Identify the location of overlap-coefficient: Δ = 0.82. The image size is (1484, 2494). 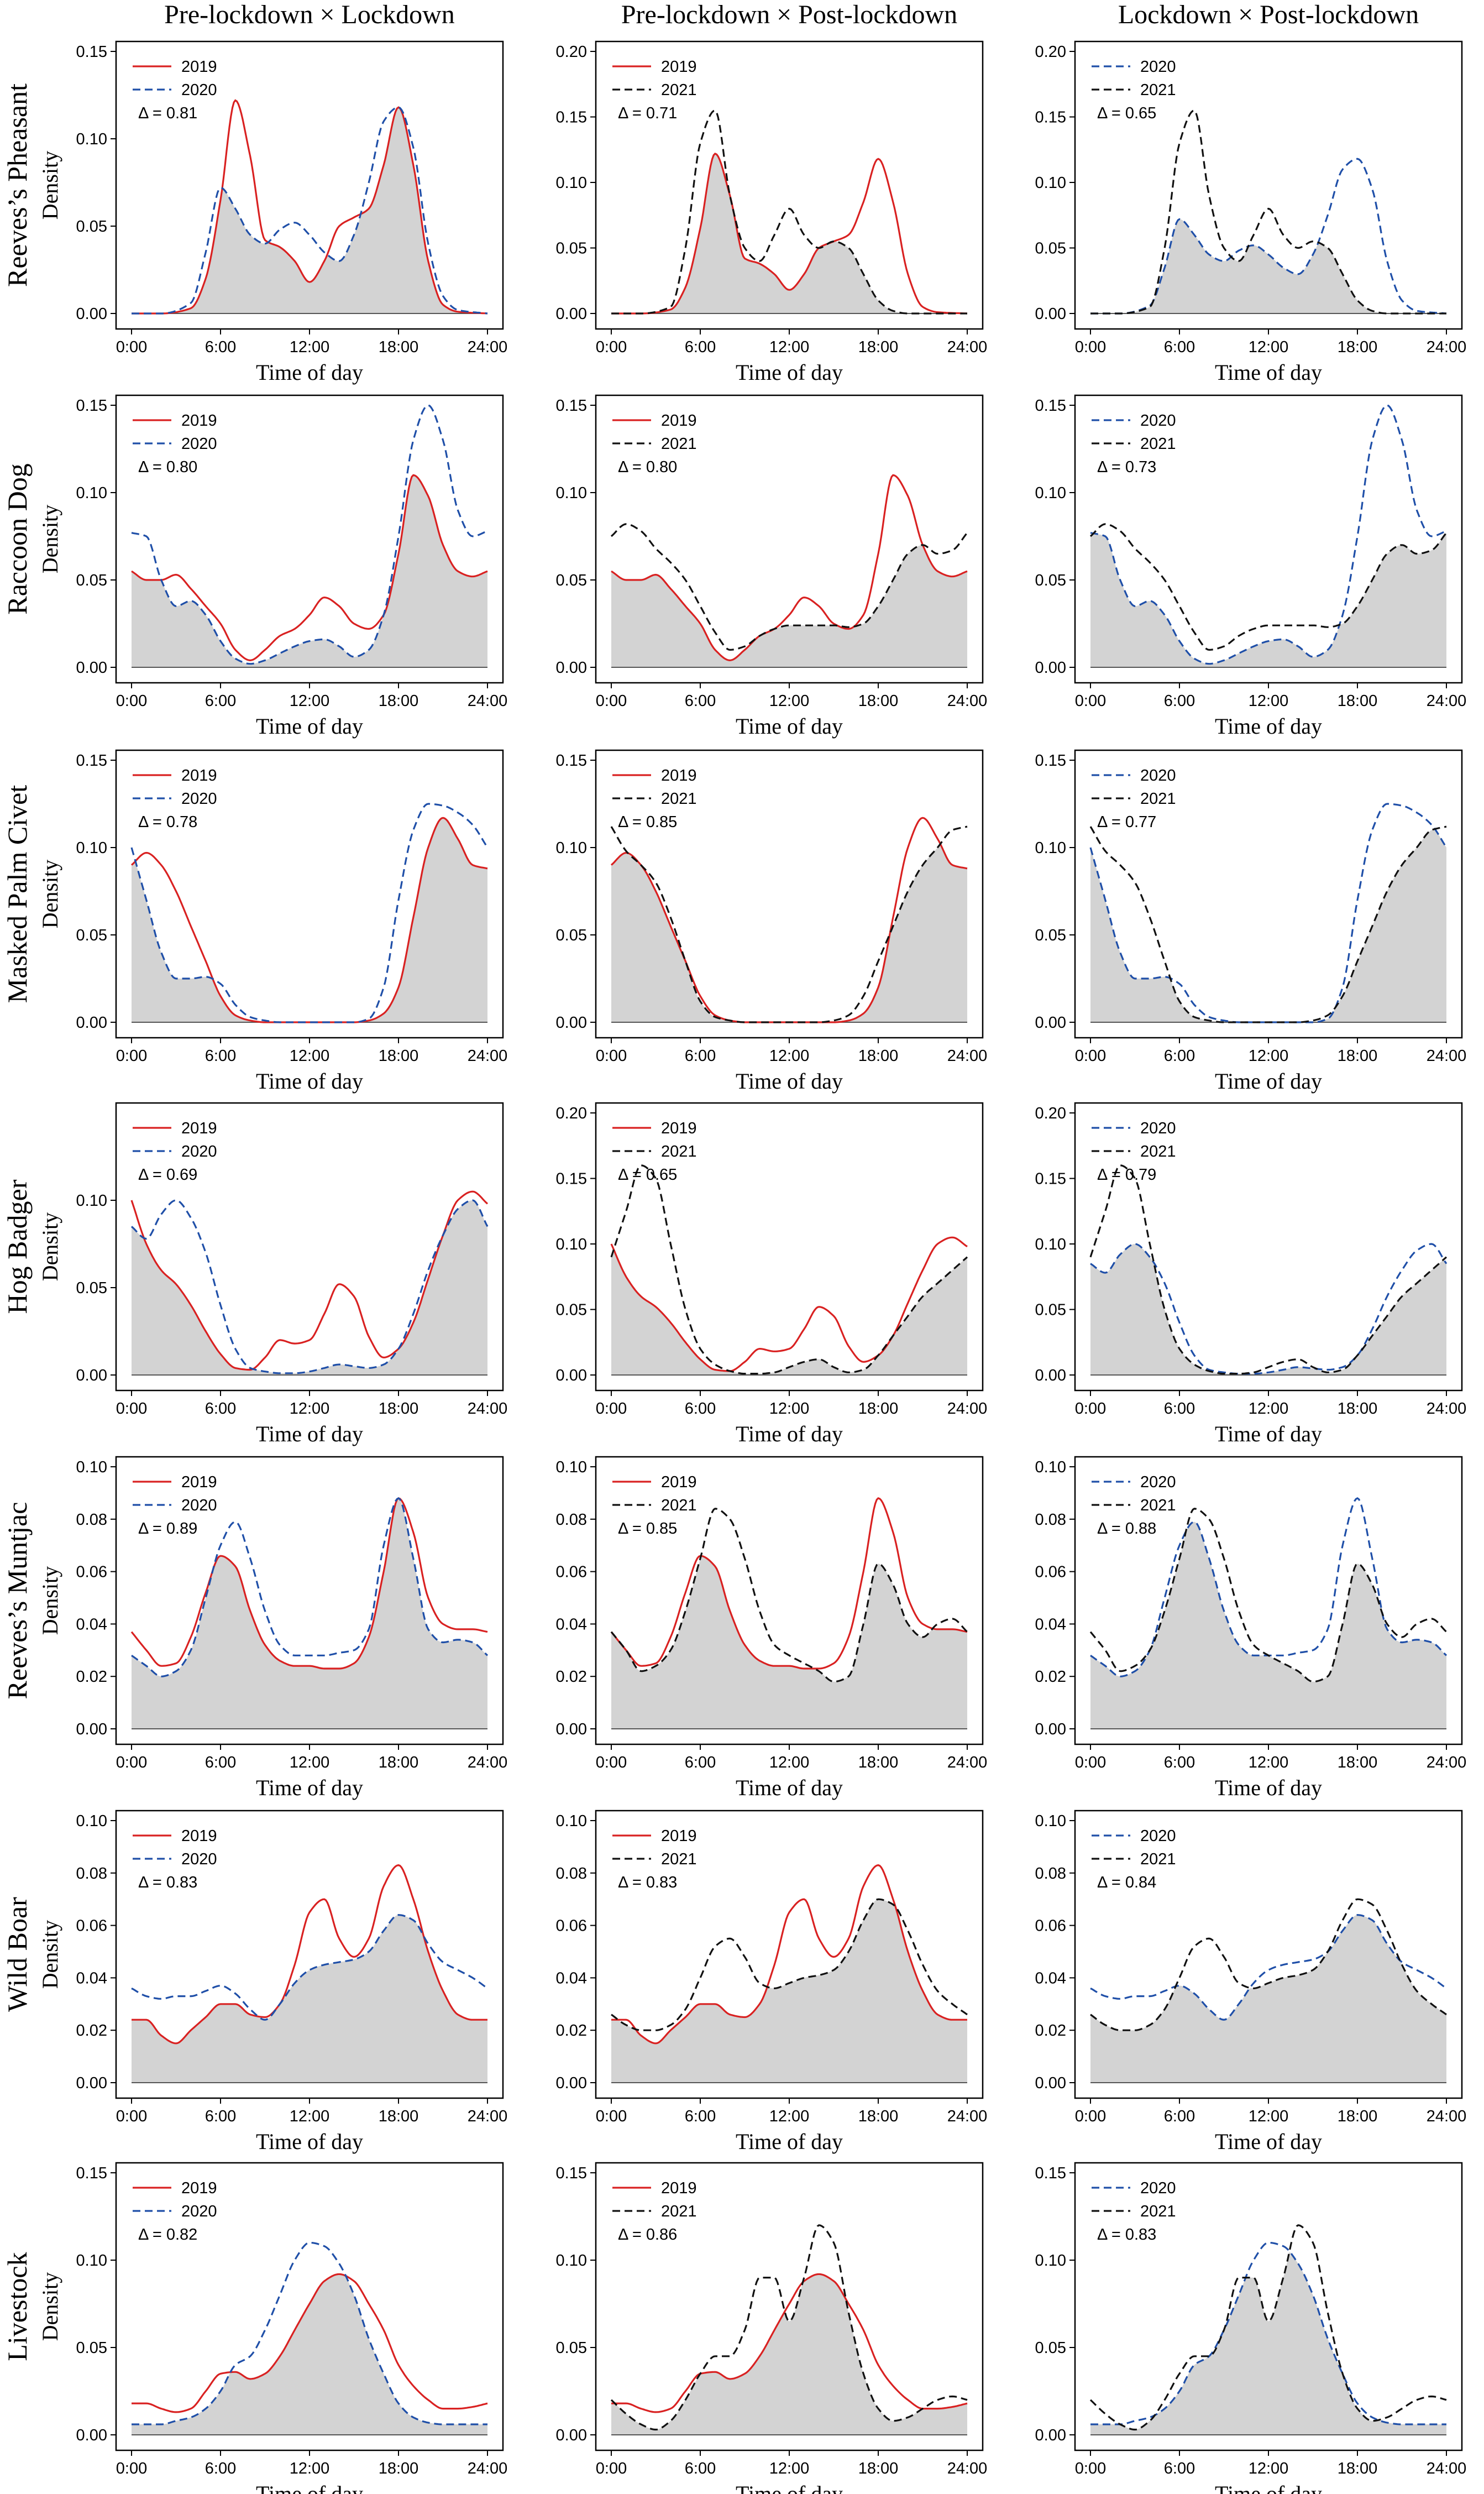
(167, 2235).